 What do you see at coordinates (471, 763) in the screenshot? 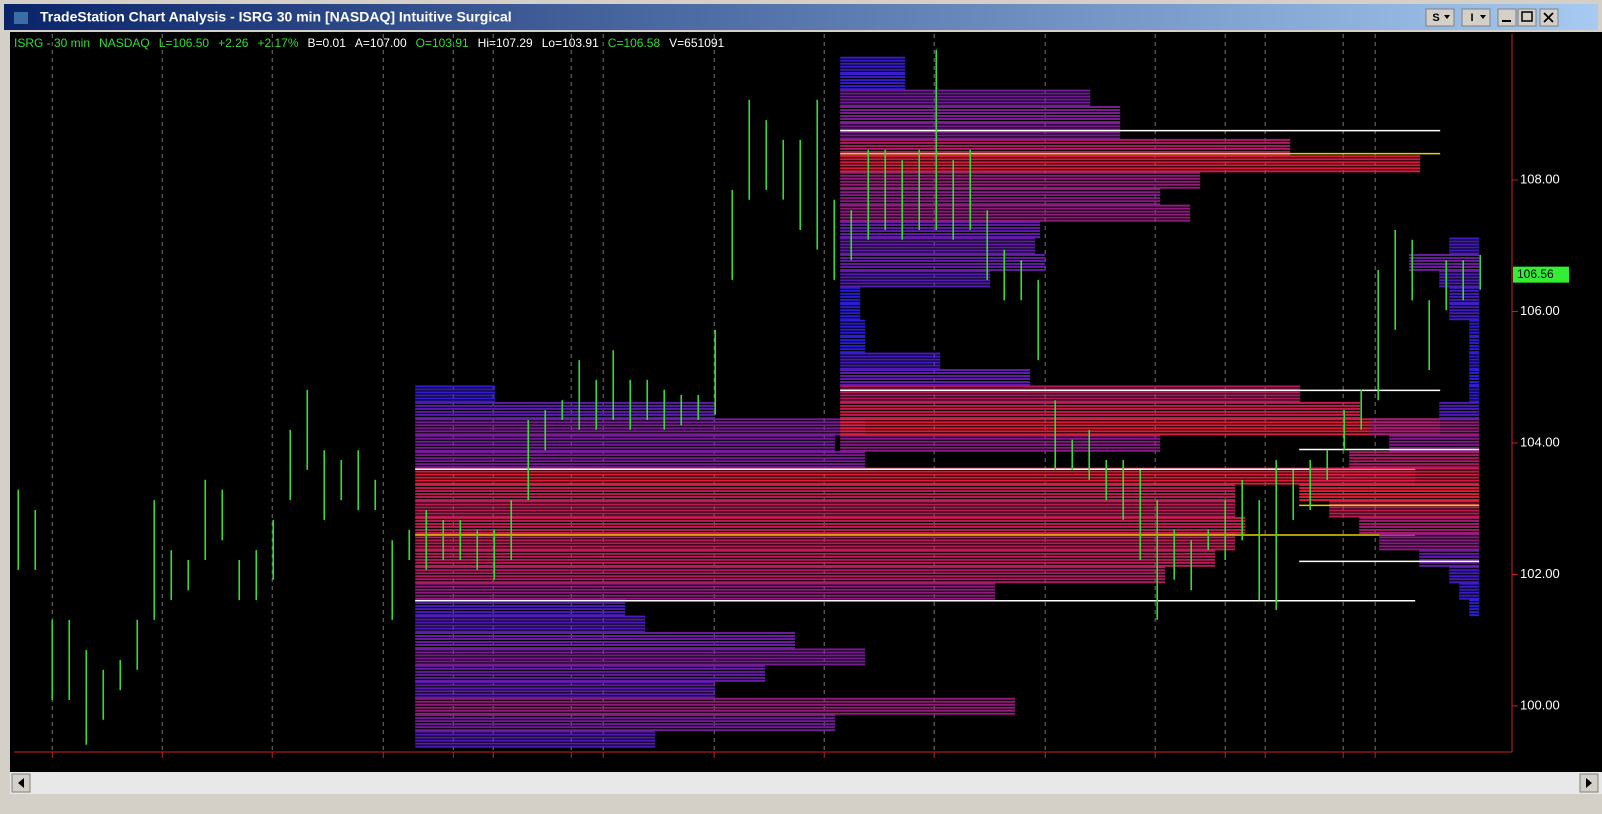
I see `x-tick-label: 13:00` at bounding box center [471, 763].